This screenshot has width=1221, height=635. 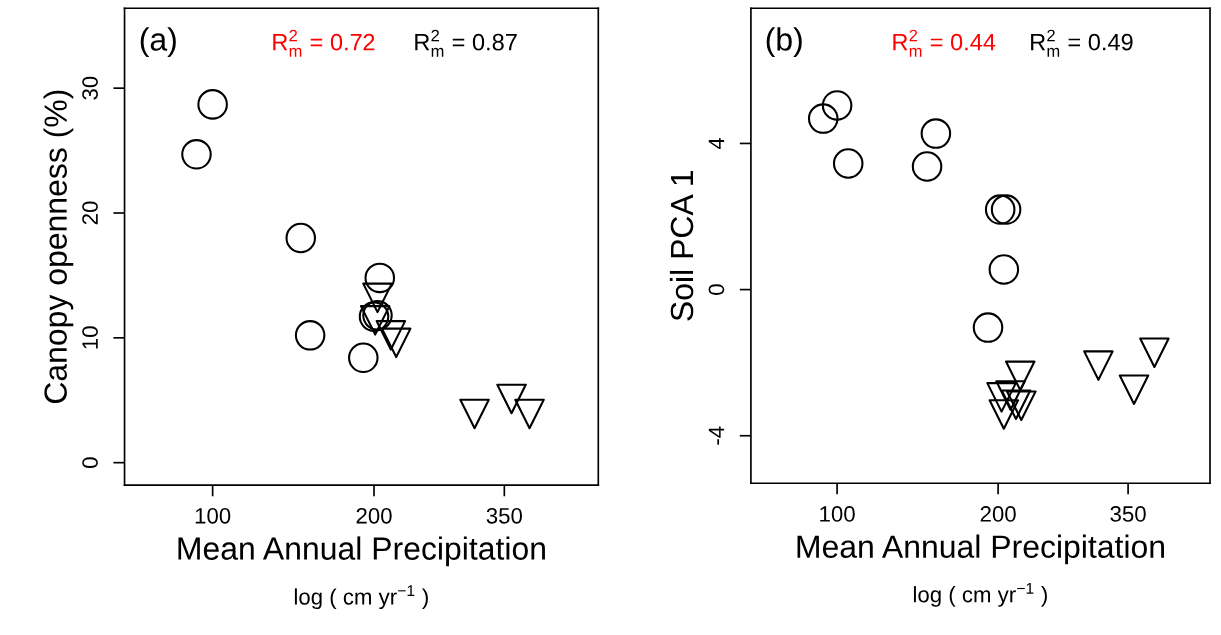 What do you see at coordinates (944, 43) in the screenshot?
I see `annotation: R$^{2}$$_{m}$ = 0.44` at bounding box center [944, 43].